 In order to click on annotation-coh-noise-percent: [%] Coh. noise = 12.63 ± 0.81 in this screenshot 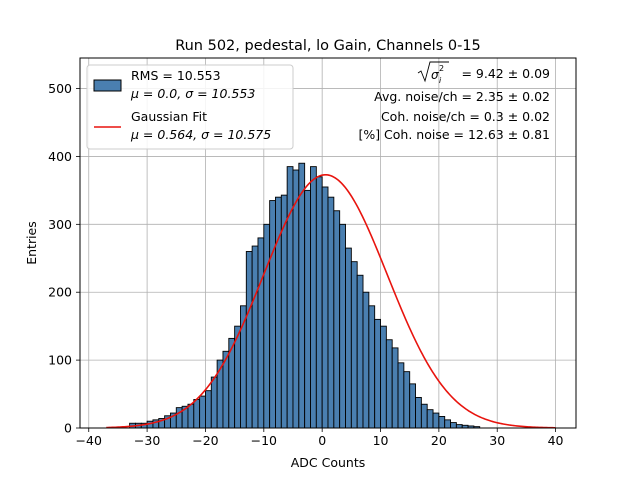, I will do `click(454, 134)`.